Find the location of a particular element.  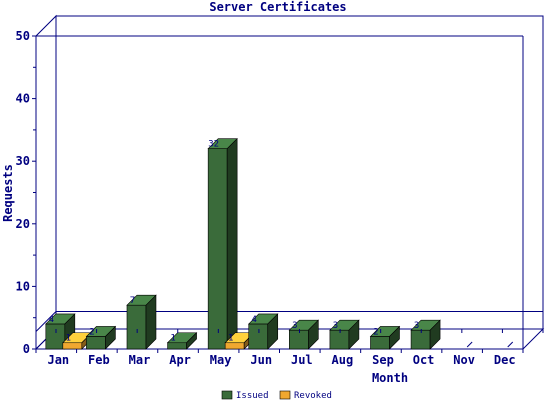

bar-issued-jul-side is located at coordinates (313, 334).